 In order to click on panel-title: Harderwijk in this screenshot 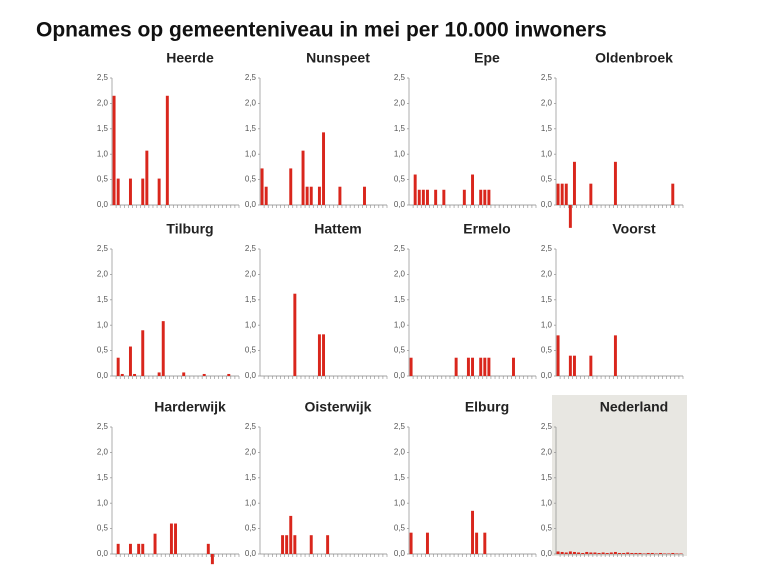, I will do `click(190, 407)`.